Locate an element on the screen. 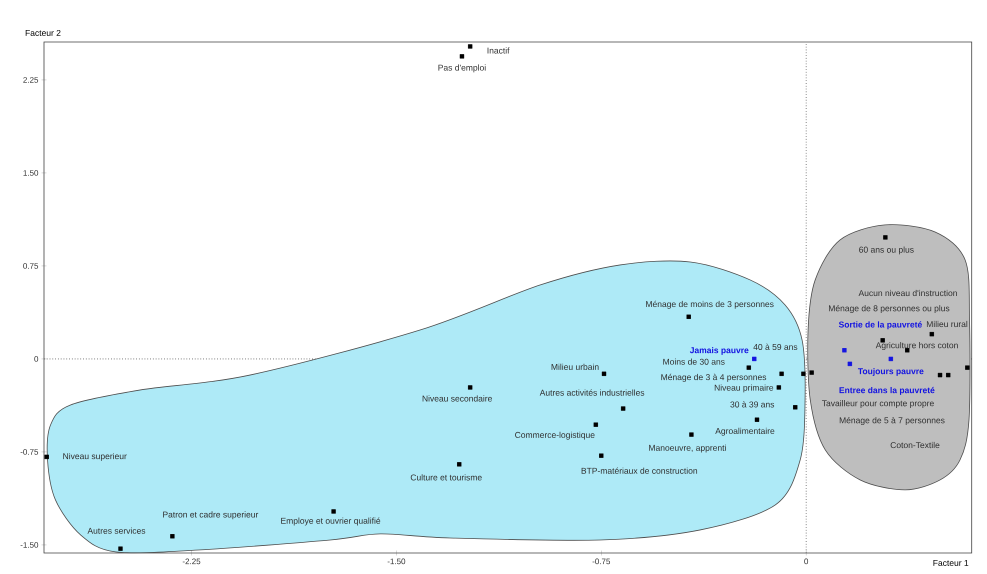  y-tick-label: 0 is located at coordinates (36, 359).